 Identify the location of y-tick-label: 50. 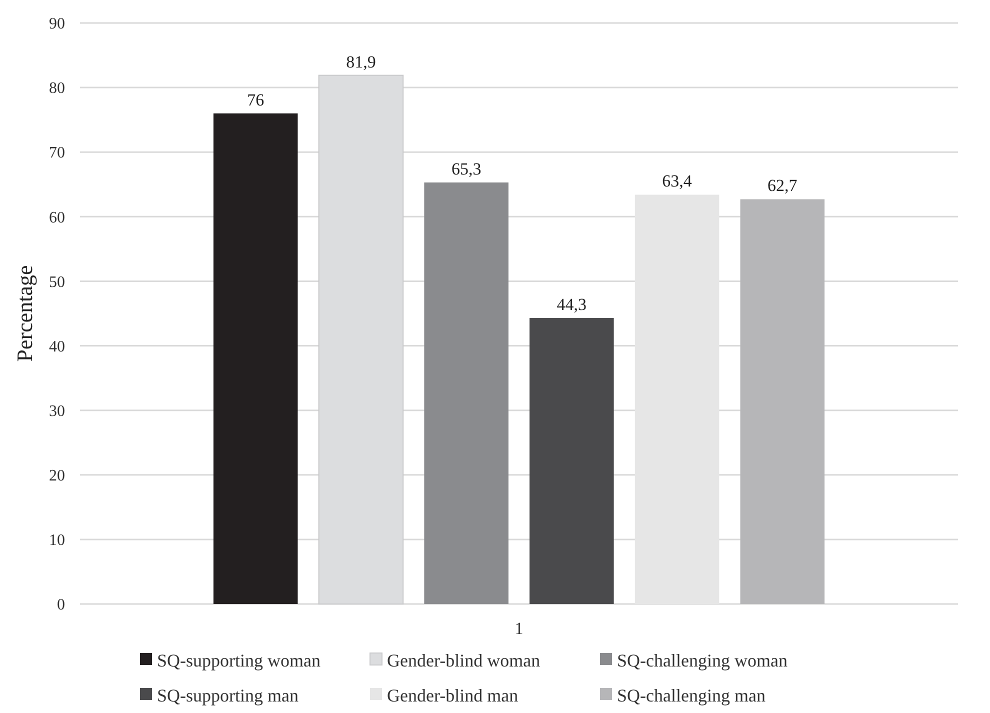
(57, 282).